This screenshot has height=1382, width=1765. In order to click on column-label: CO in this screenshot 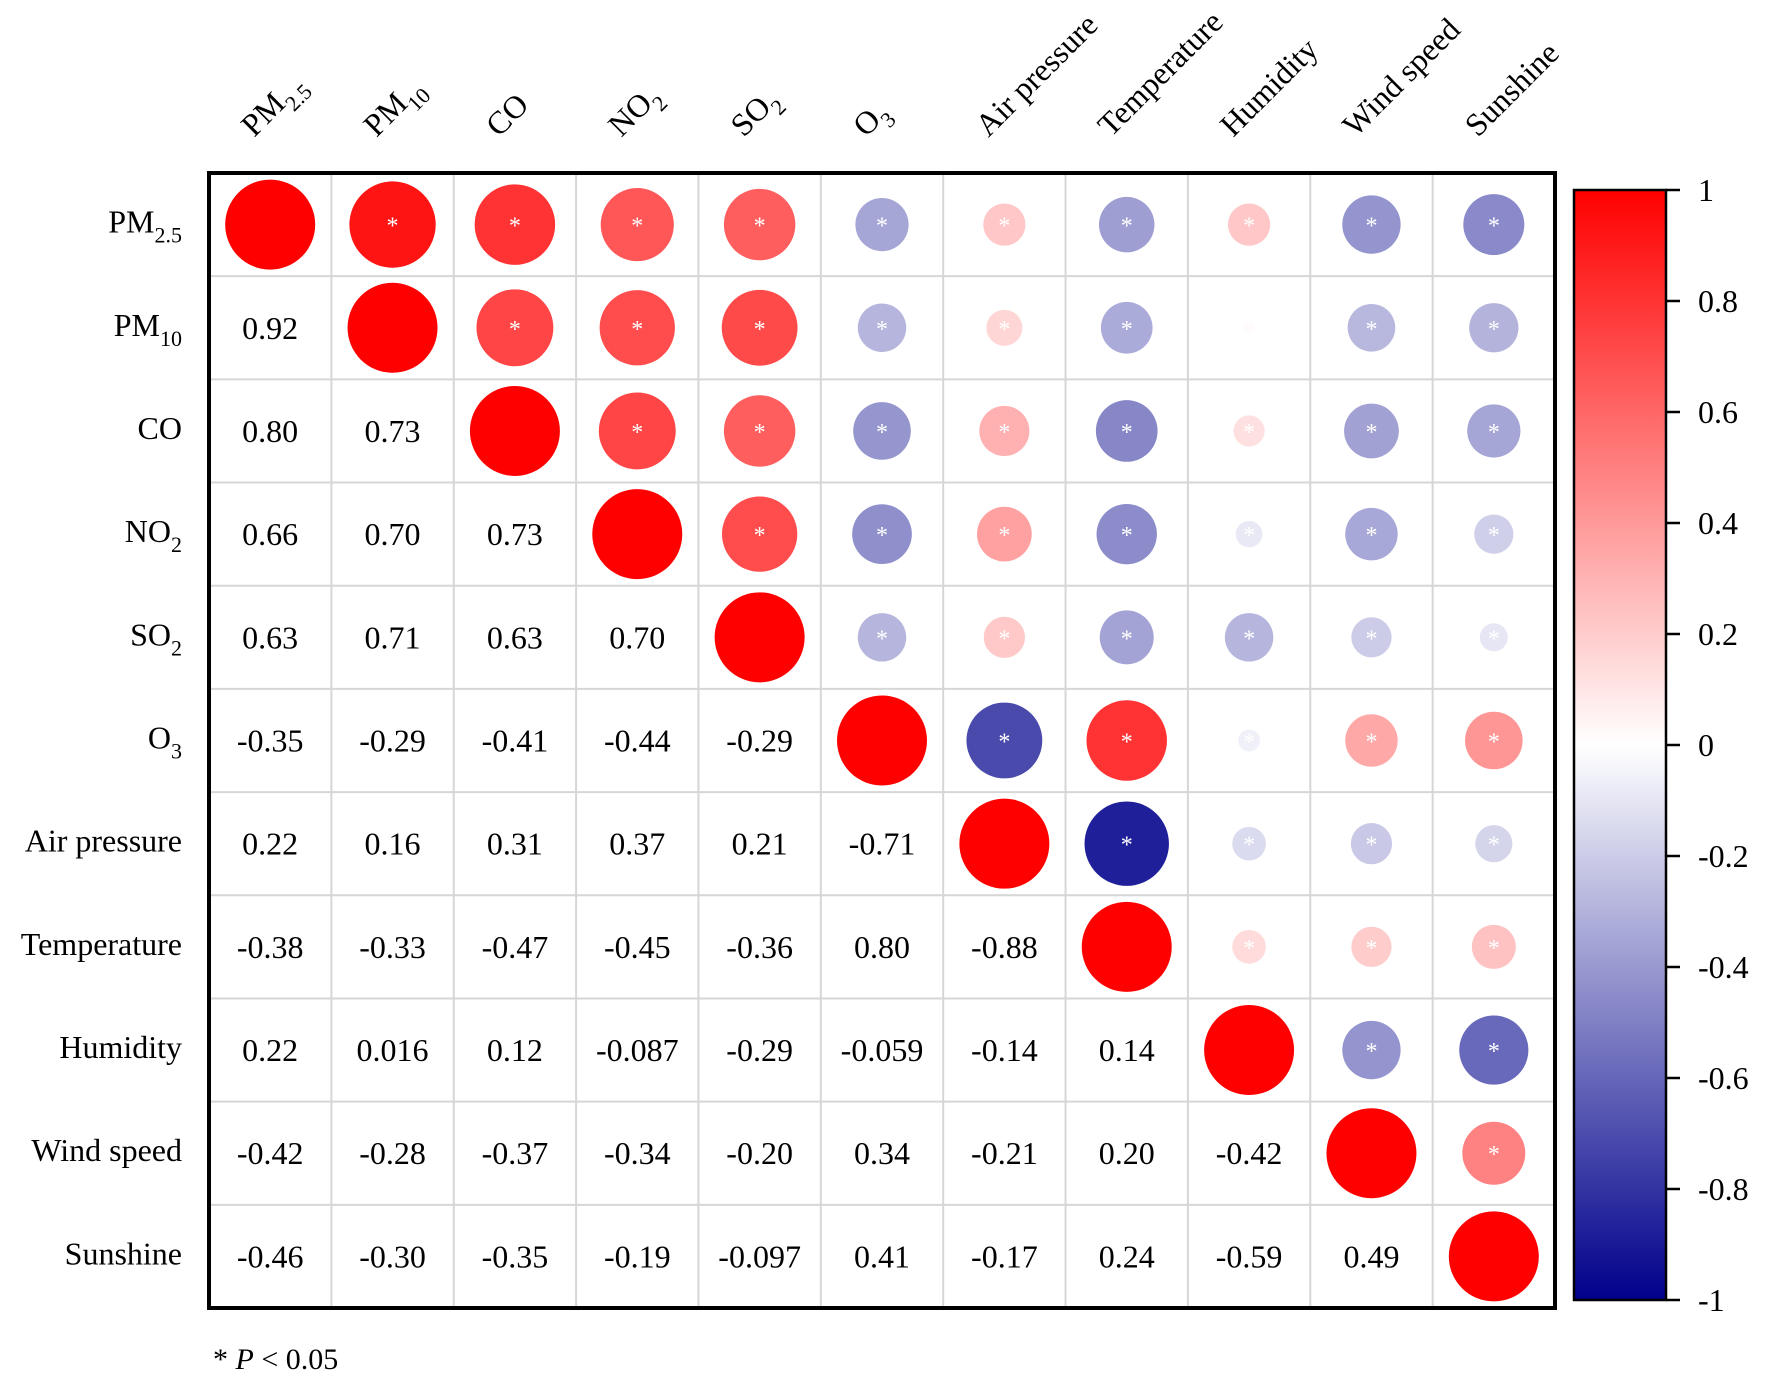, I will do `click(506, 114)`.